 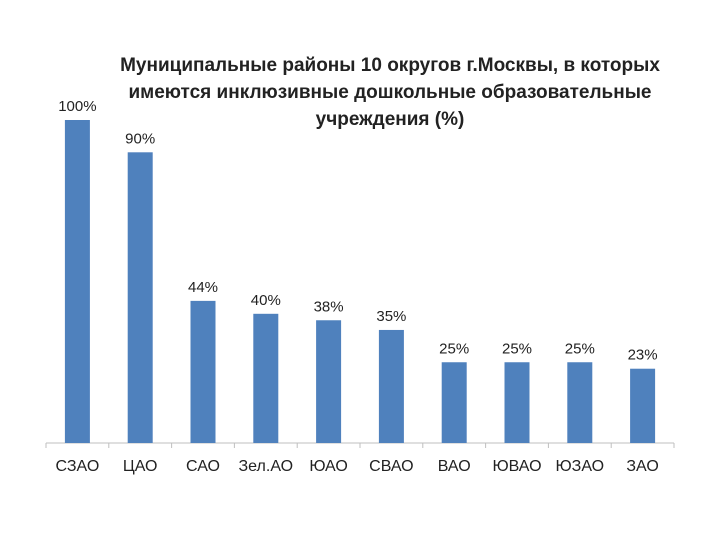 What do you see at coordinates (77, 106) in the screenshot?
I see `data-label-1: 100%` at bounding box center [77, 106].